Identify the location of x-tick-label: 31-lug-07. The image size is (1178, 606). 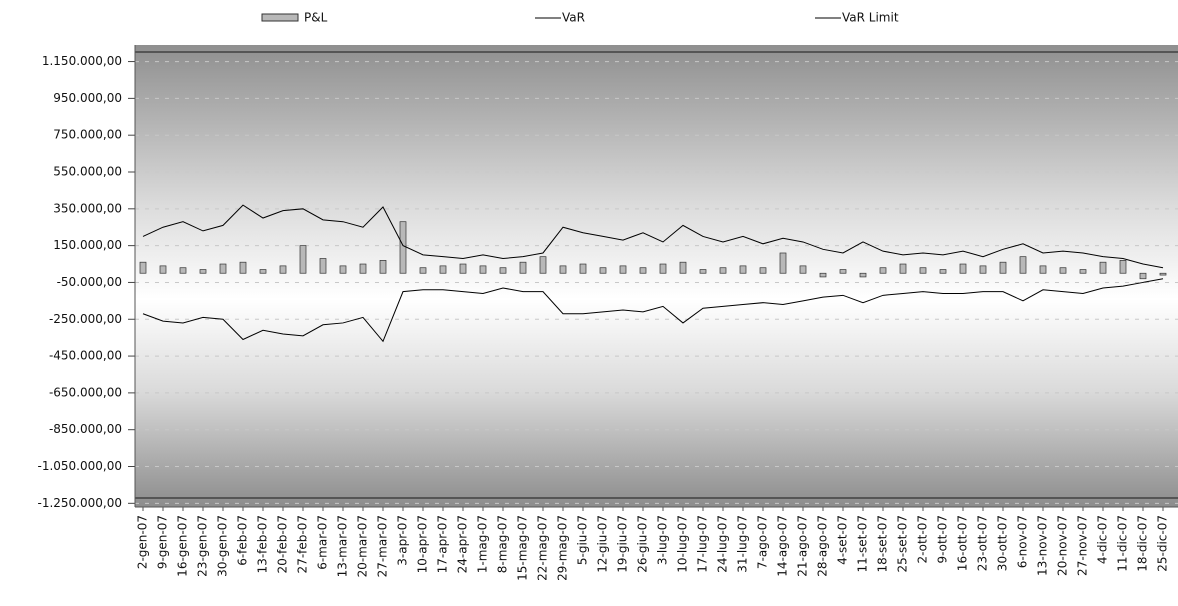
(743, 544).